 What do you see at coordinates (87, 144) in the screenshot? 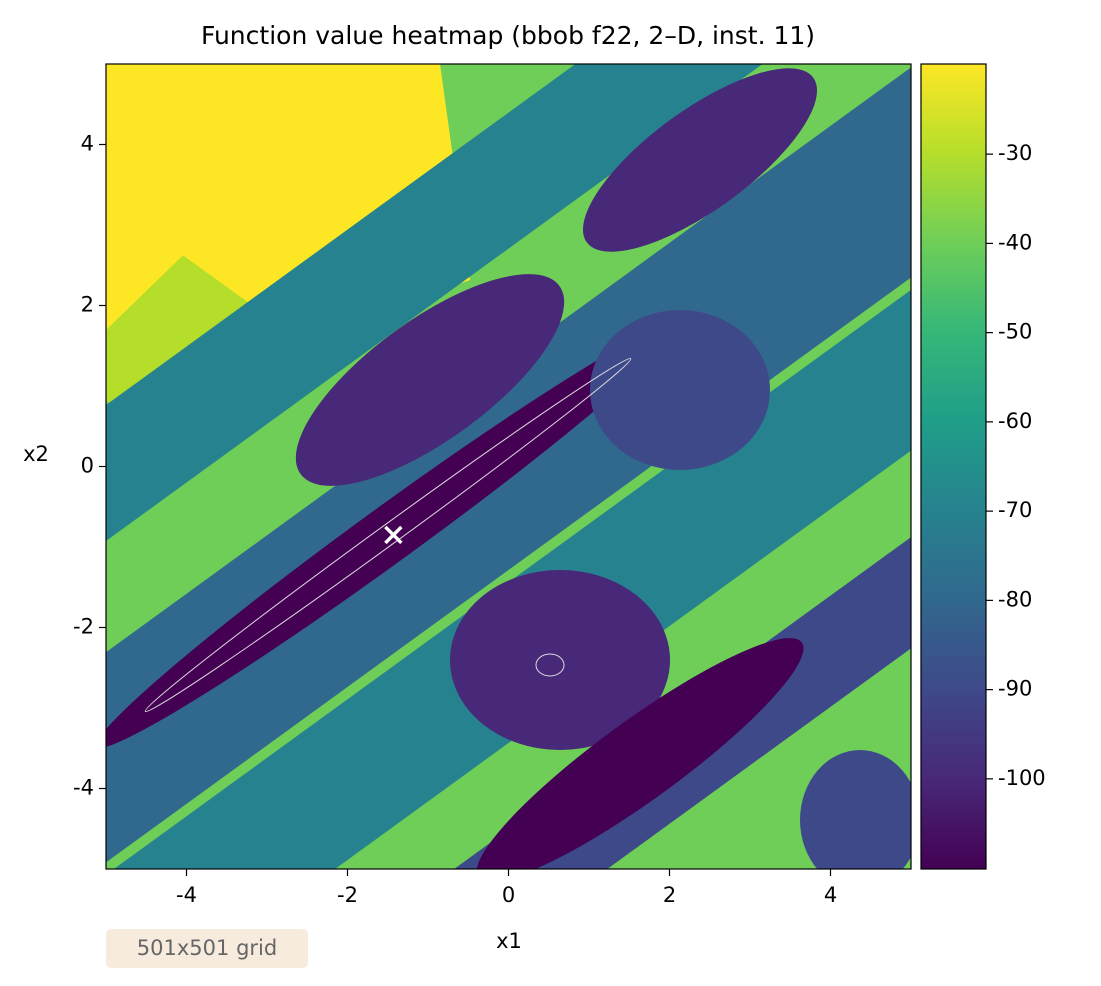
I see `y-tick-label: 4` at bounding box center [87, 144].